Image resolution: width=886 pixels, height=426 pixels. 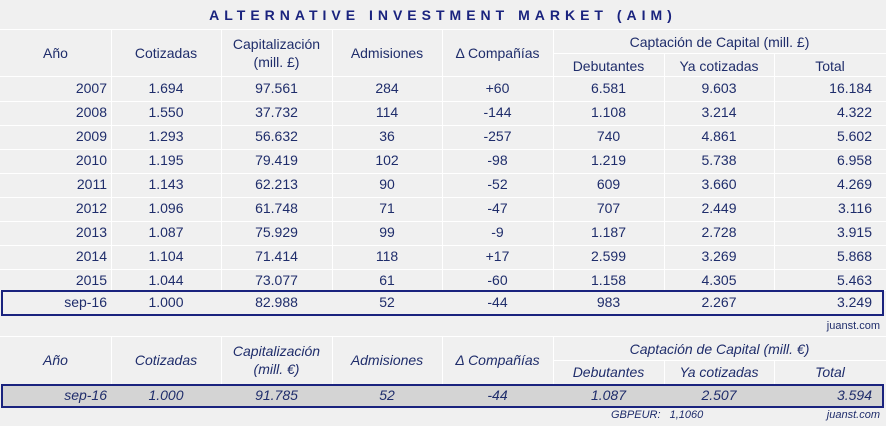 What do you see at coordinates (387, 112) in the screenshot?
I see `cell-admissions: 114` at bounding box center [387, 112].